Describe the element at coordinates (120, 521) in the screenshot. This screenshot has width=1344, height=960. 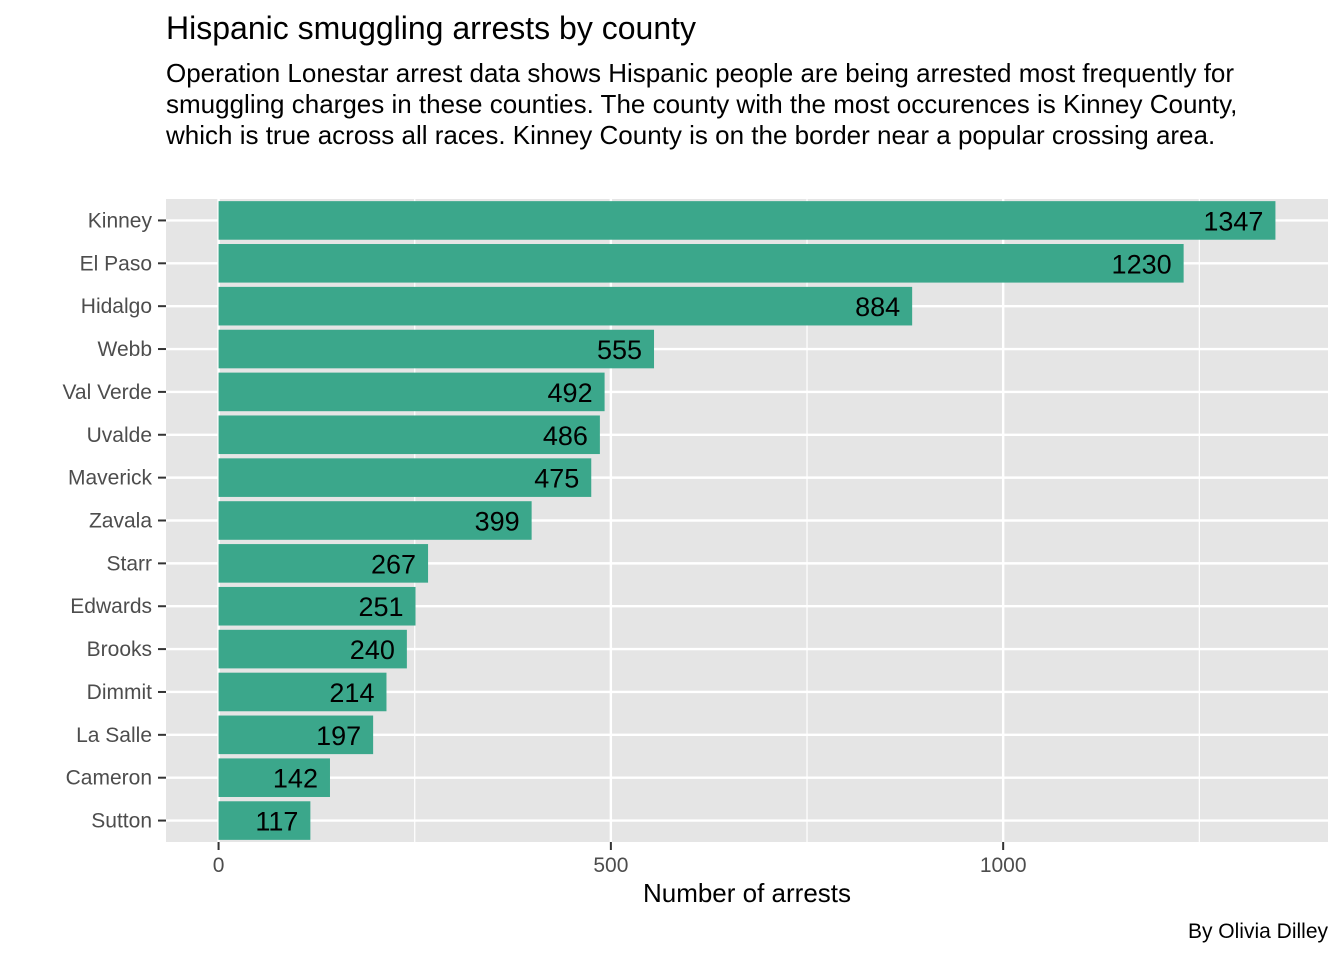
I see `y-tick-label: Zavala` at that location.